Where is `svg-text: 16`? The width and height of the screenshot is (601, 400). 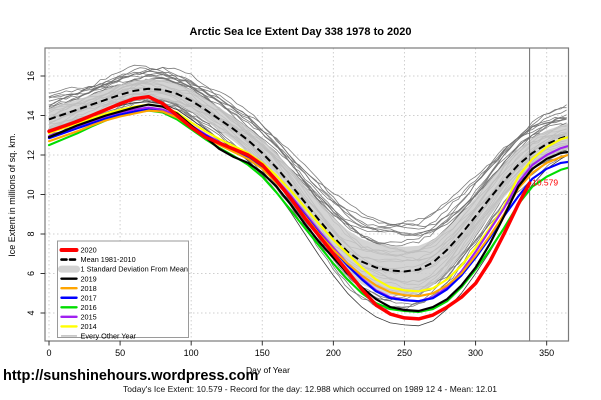 svg-text: 16 is located at coordinates (31, 76).